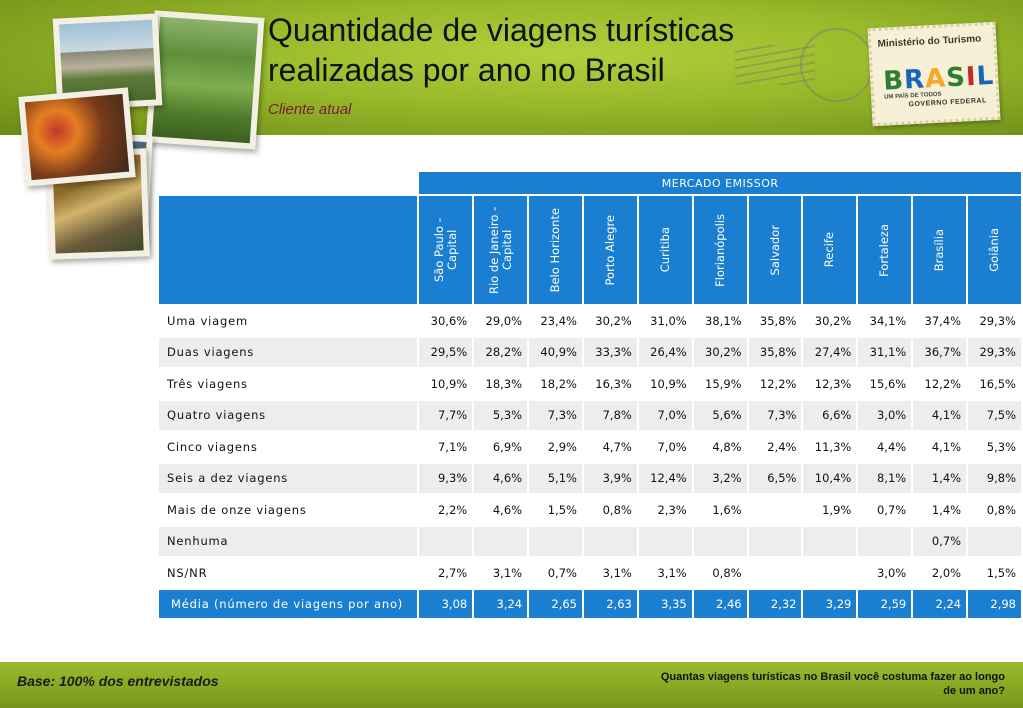  Describe the element at coordinates (610, 384) in the screenshot. I see `table-cell: 16,3%` at that location.